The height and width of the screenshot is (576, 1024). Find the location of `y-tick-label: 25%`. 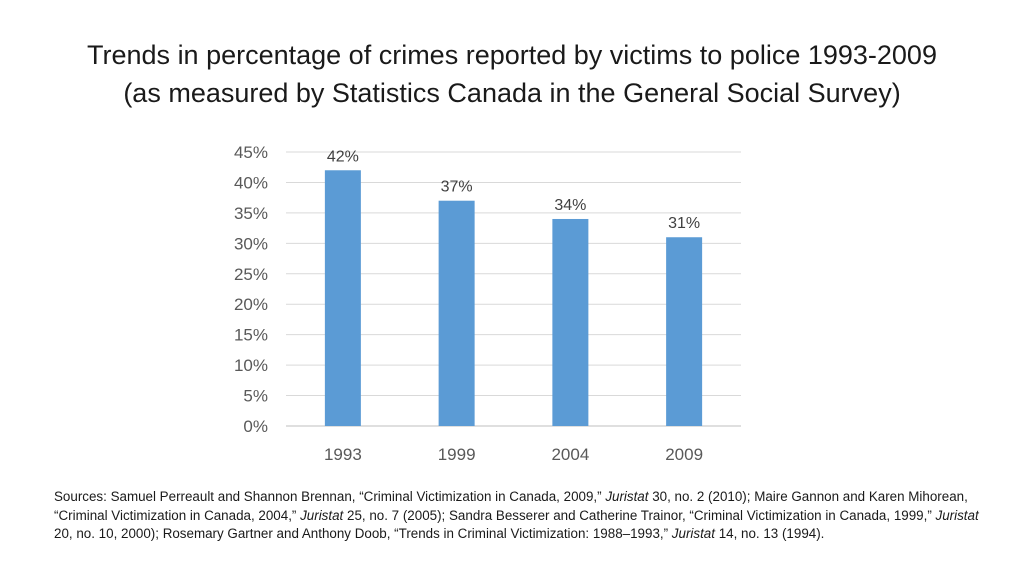

y-tick-label: 25% is located at coordinates (251, 274).